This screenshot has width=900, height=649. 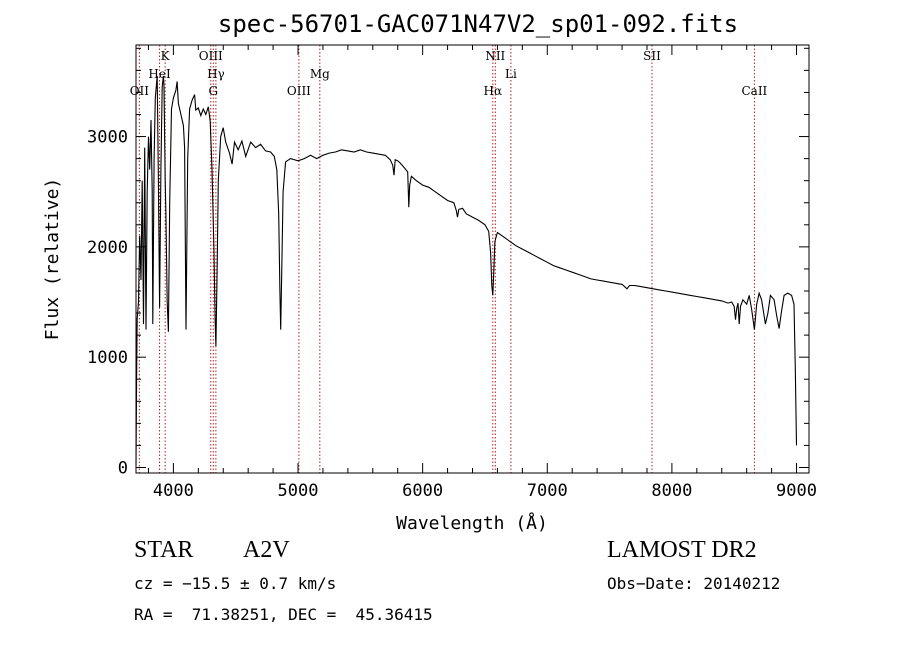 What do you see at coordinates (107, 138) in the screenshot?
I see `y-tick-label: 3000` at bounding box center [107, 138].